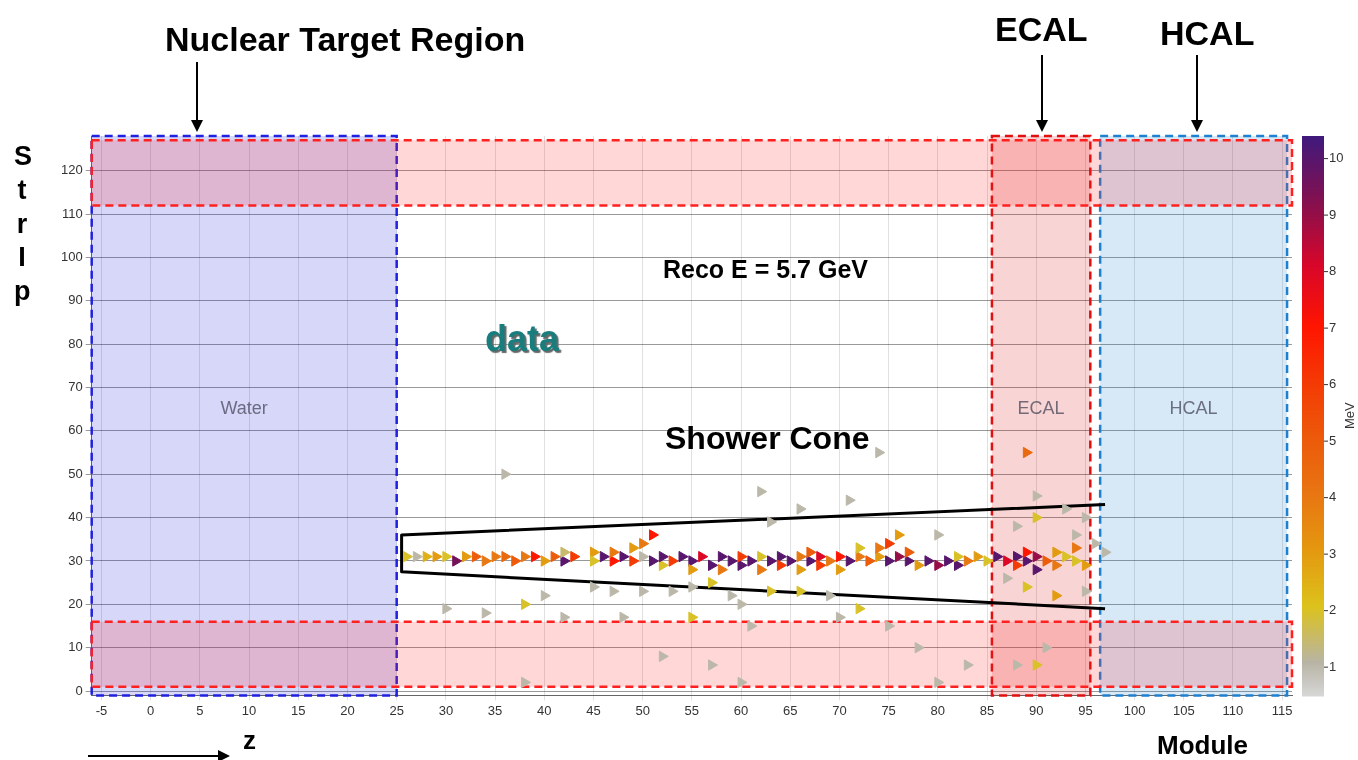 The height and width of the screenshot is (760, 1358). Describe the element at coordinates (1333, 440) in the screenshot. I see `color-bar-label: 5` at that location.